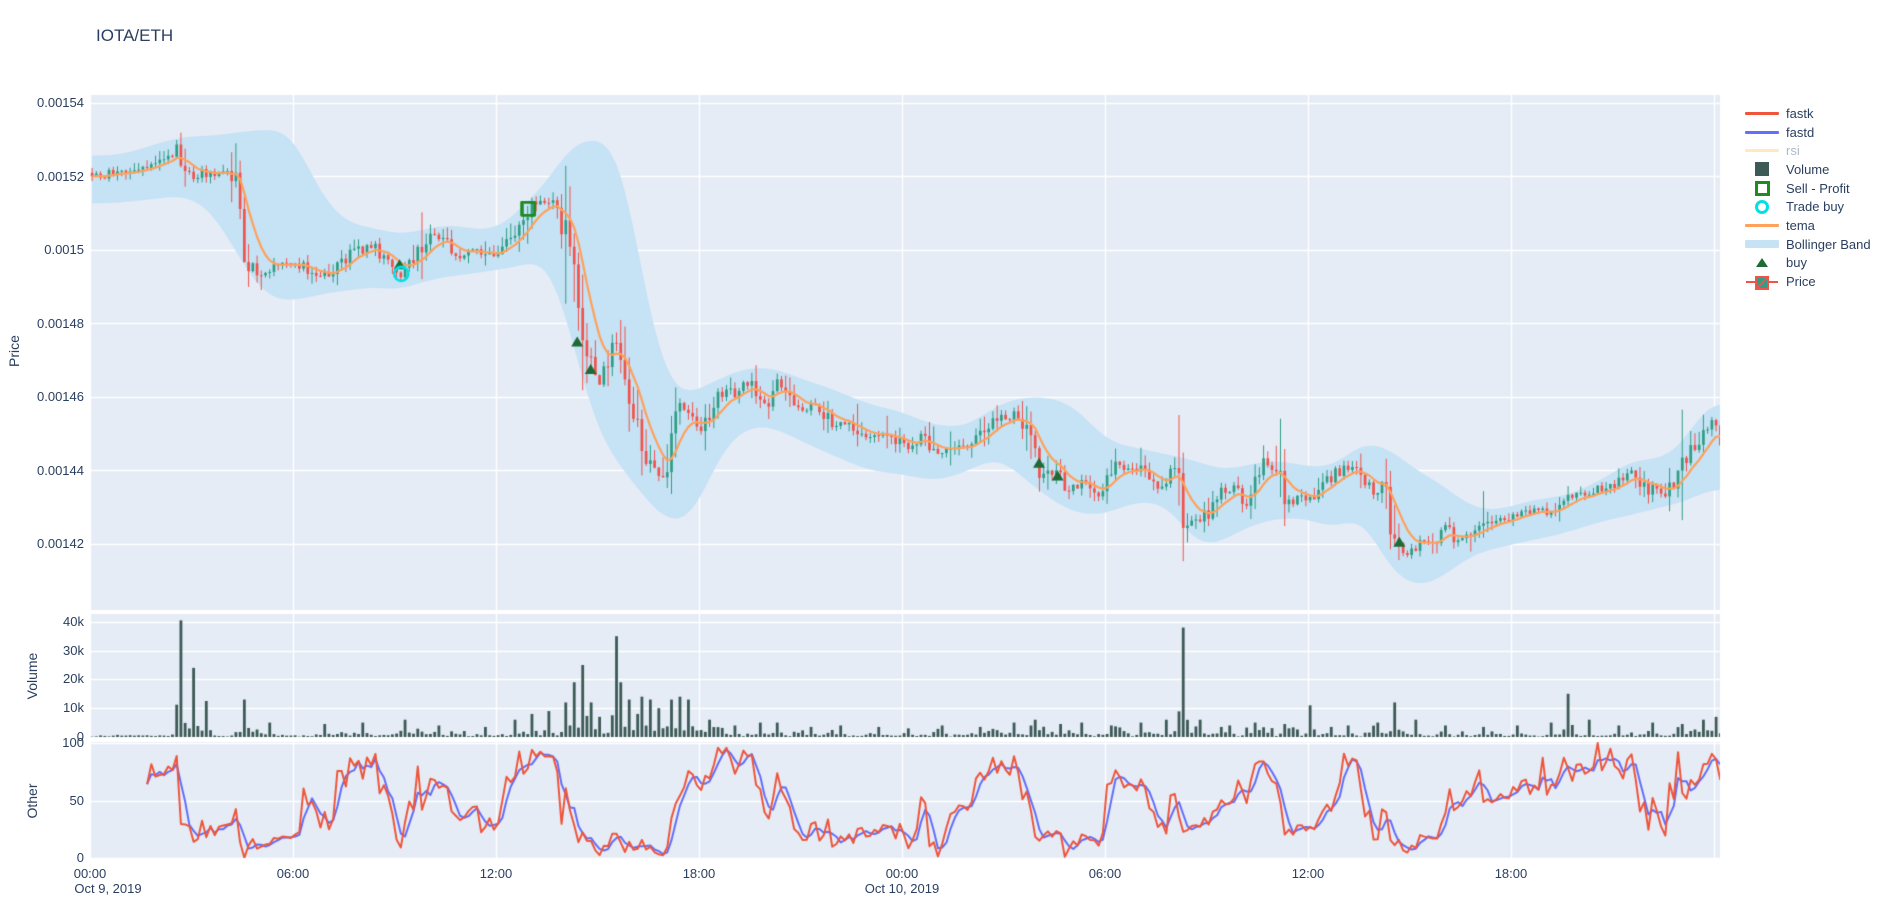  I want to click on legend-item-label: Volume, so click(1808, 169).